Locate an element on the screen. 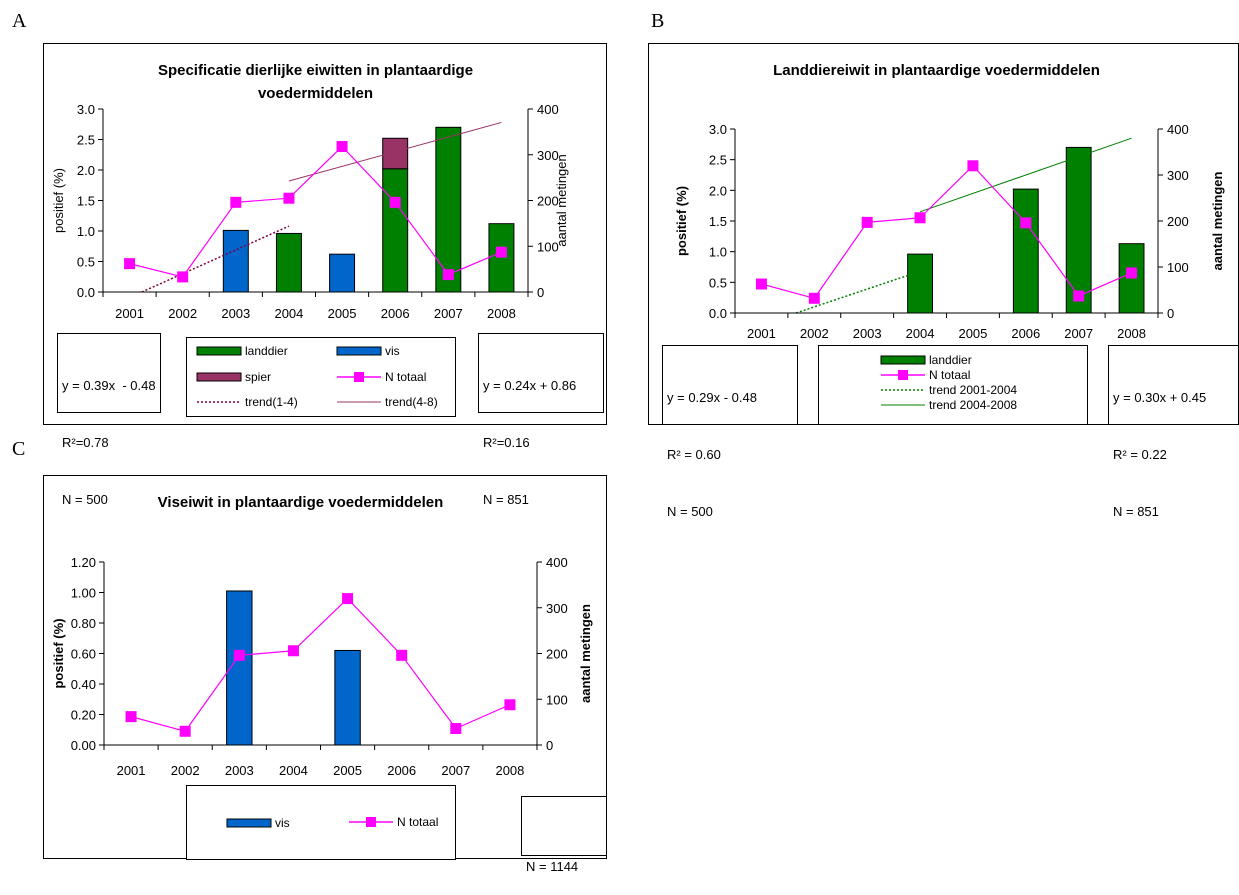 The width and height of the screenshot is (1239, 895). y-tick-label: 1.00 is located at coordinates (83, 593).